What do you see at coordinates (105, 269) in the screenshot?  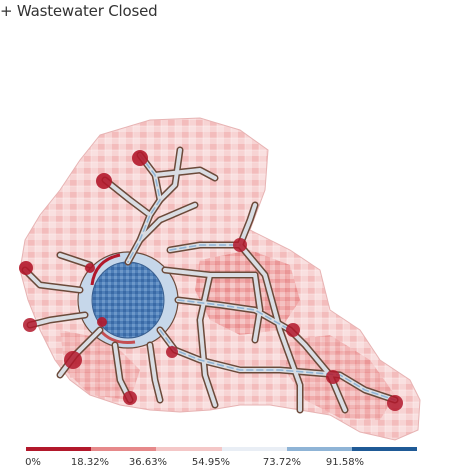 I see `urban-ring-red` at bounding box center [105, 269].